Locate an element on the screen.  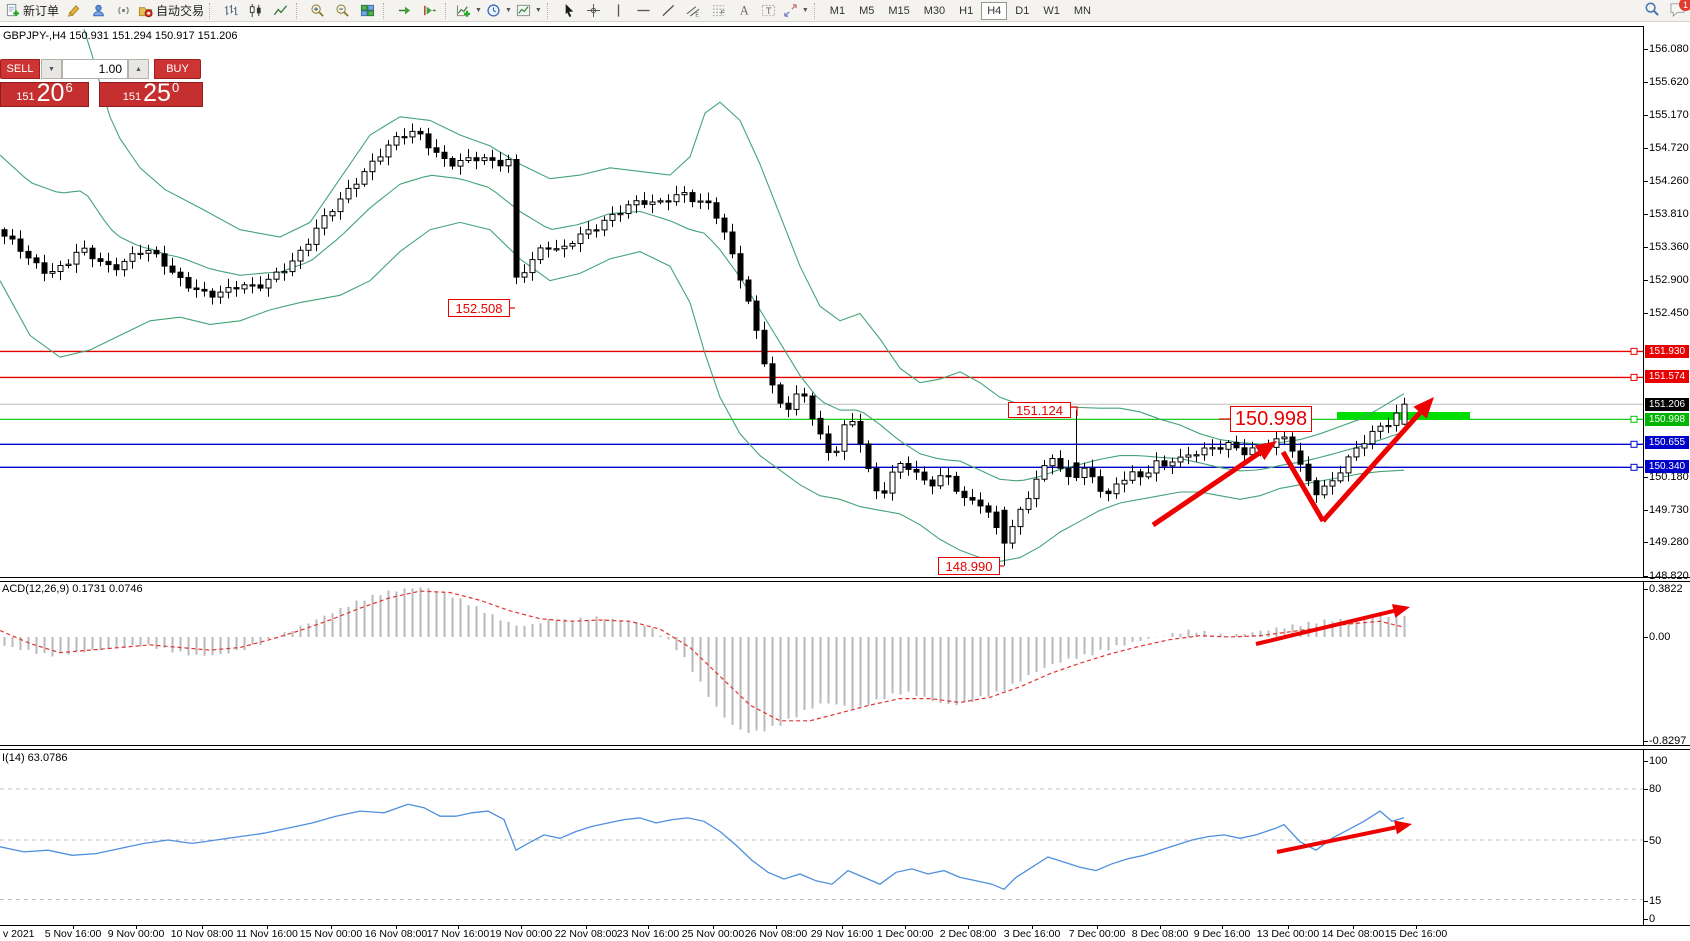
tile-windows-button is located at coordinates (367, 11).